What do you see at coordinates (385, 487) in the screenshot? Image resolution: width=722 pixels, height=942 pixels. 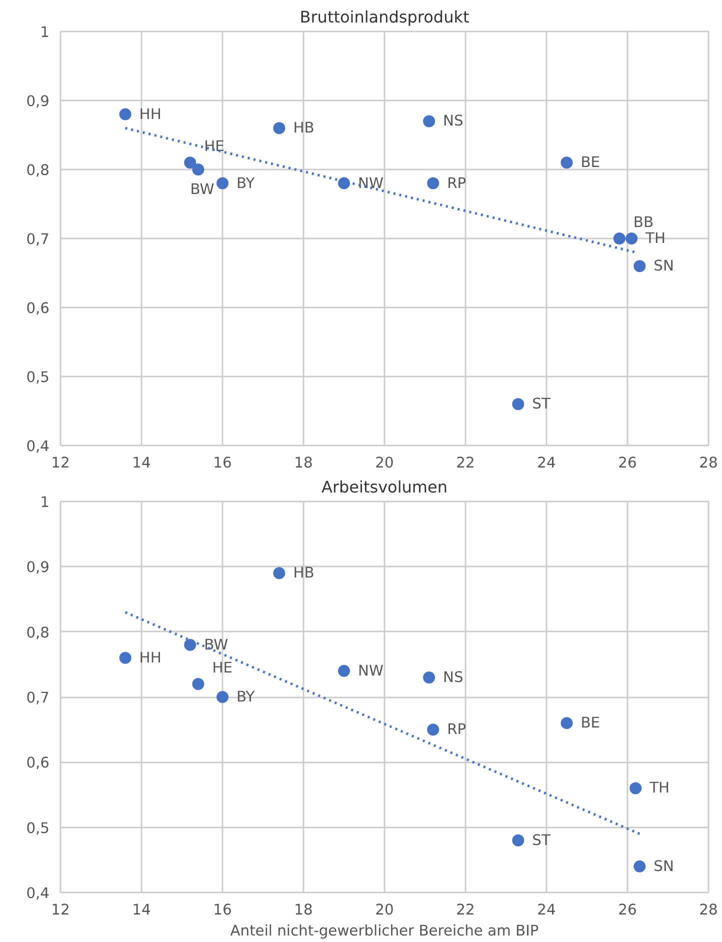 I see `chart-title: Arbeitsvolumen` at bounding box center [385, 487].